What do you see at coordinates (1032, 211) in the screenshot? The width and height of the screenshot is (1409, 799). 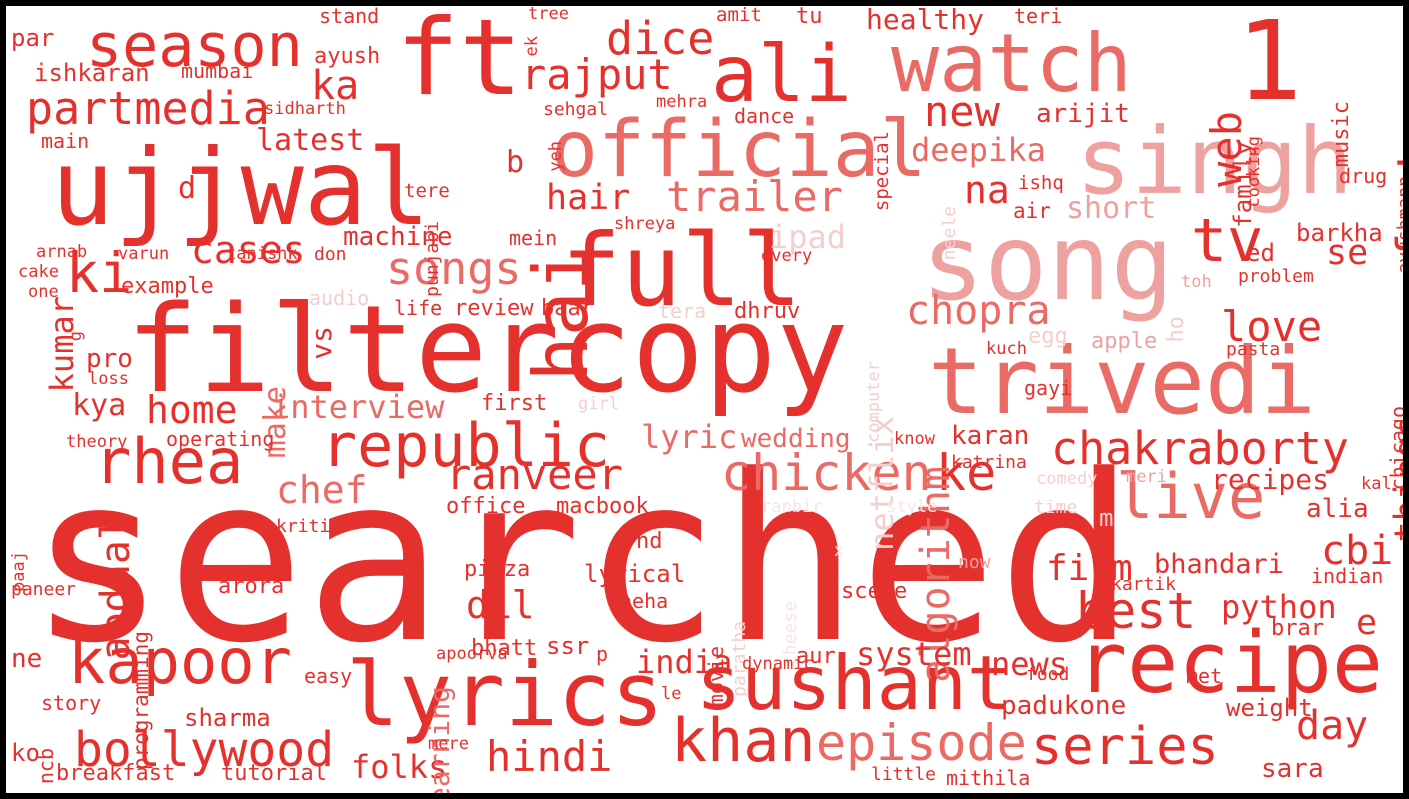 I see `word-air-117: air` at bounding box center [1032, 211].